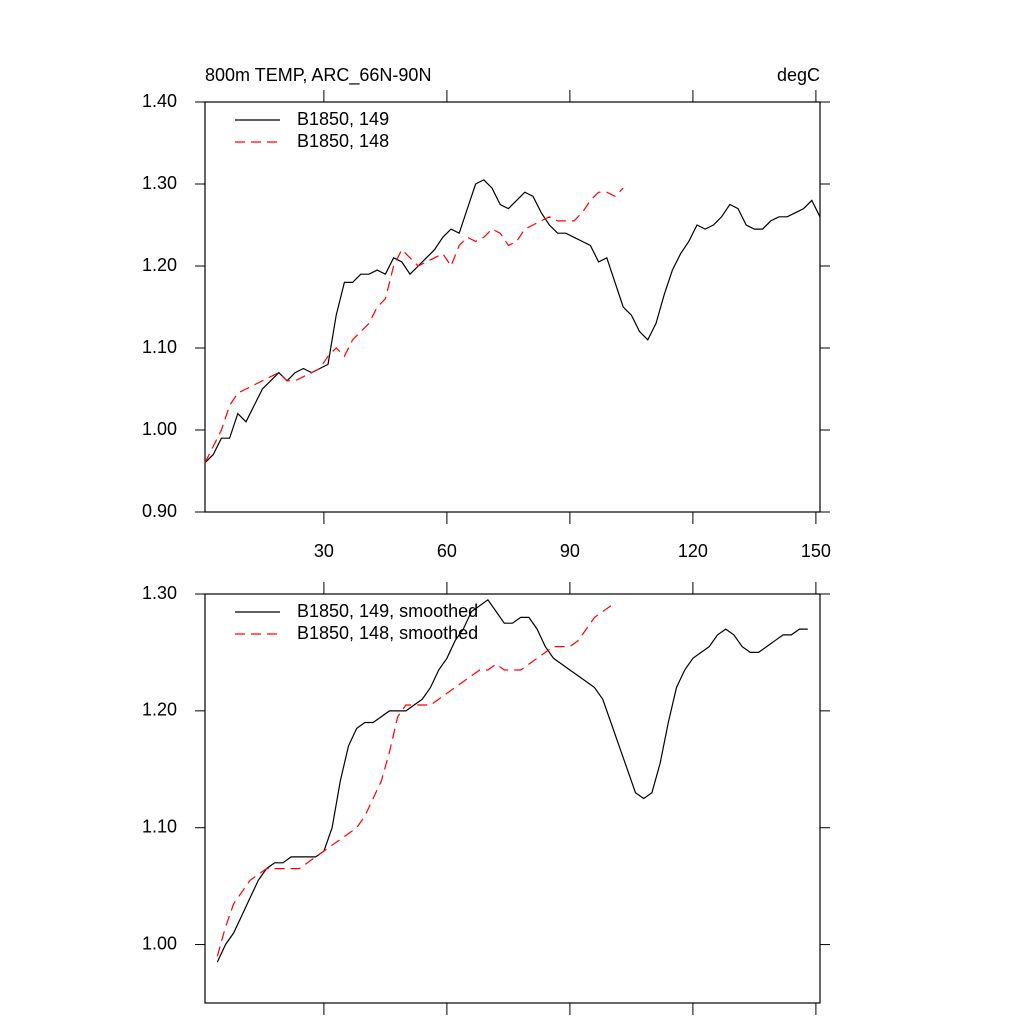 The height and width of the screenshot is (1024, 1024). What do you see at coordinates (159, 511) in the screenshot?
I see `y-tick-label: 0.90` at bounding box center [159, 511].